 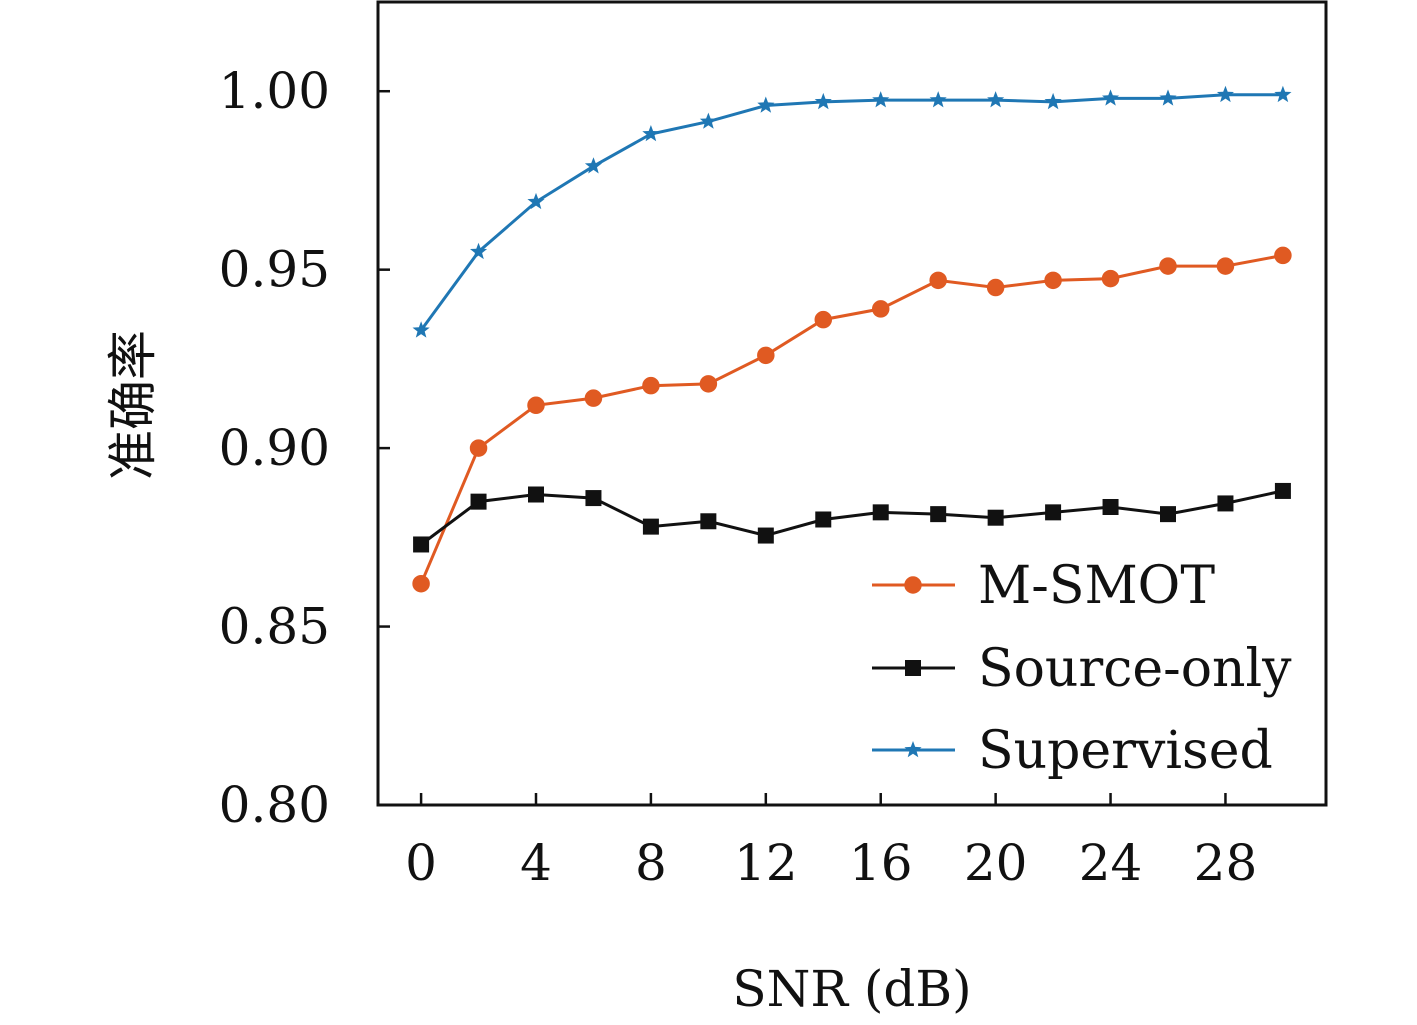 What do you see at coordinates (274, 270) in the screenshot?
I see `y-tick-label: 0.95` at bounding box center [274, 270].